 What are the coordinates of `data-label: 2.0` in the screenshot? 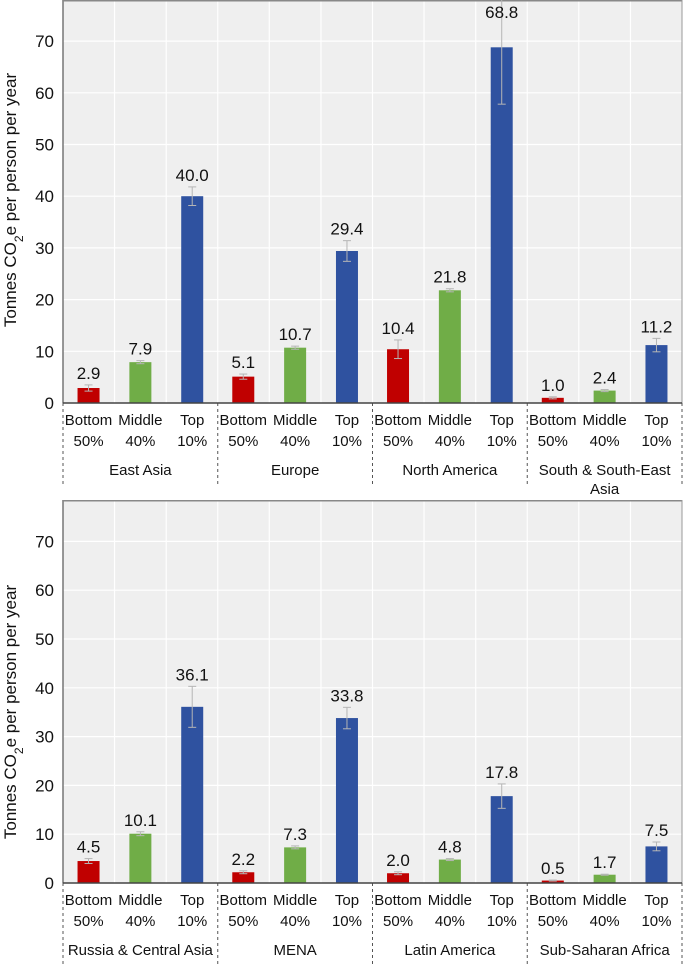 It's located at (398, 860).